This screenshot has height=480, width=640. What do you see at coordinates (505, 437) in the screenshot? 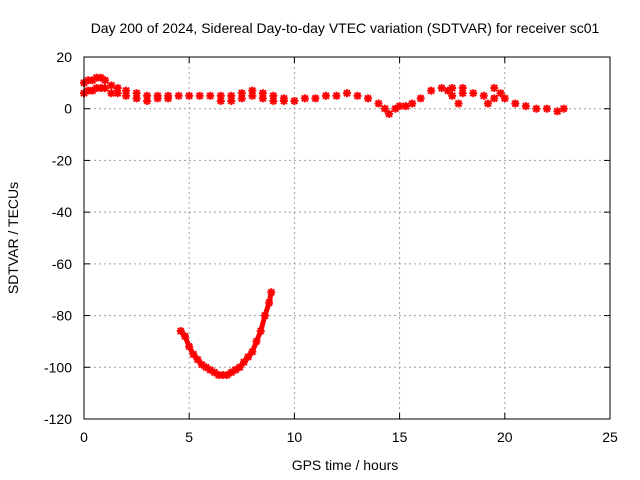
I see `x-tick-label: 20` at bounding box center [505, 437].